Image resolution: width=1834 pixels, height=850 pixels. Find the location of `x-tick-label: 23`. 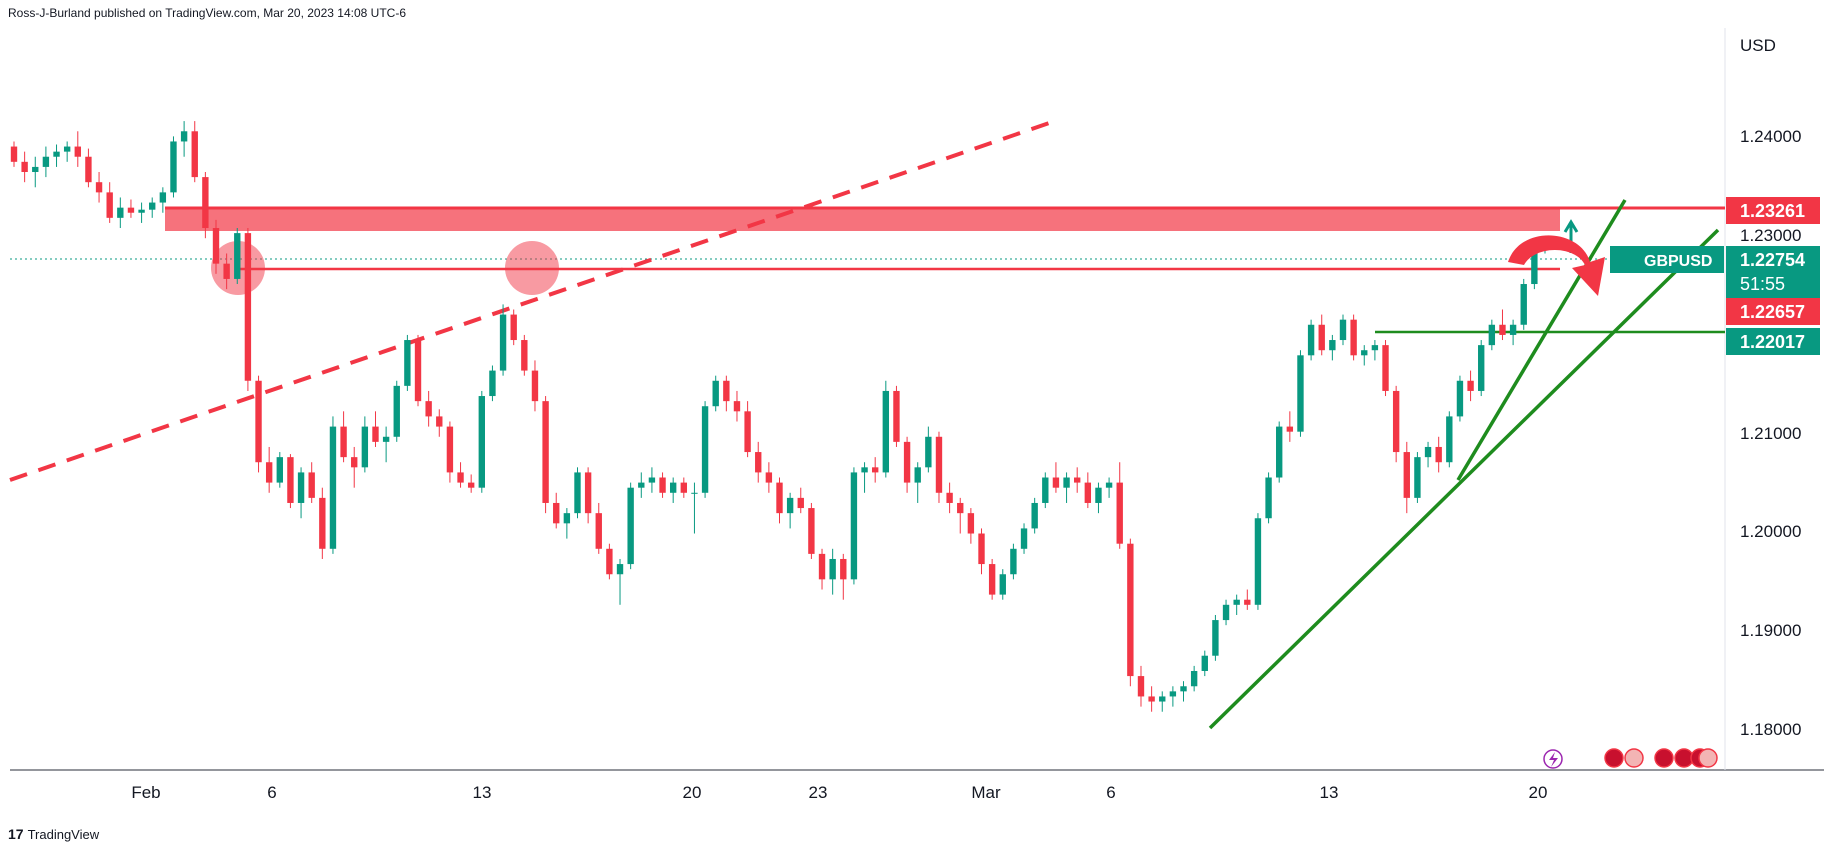

x-tick-label: 23 is located at coordinates (818, 792).